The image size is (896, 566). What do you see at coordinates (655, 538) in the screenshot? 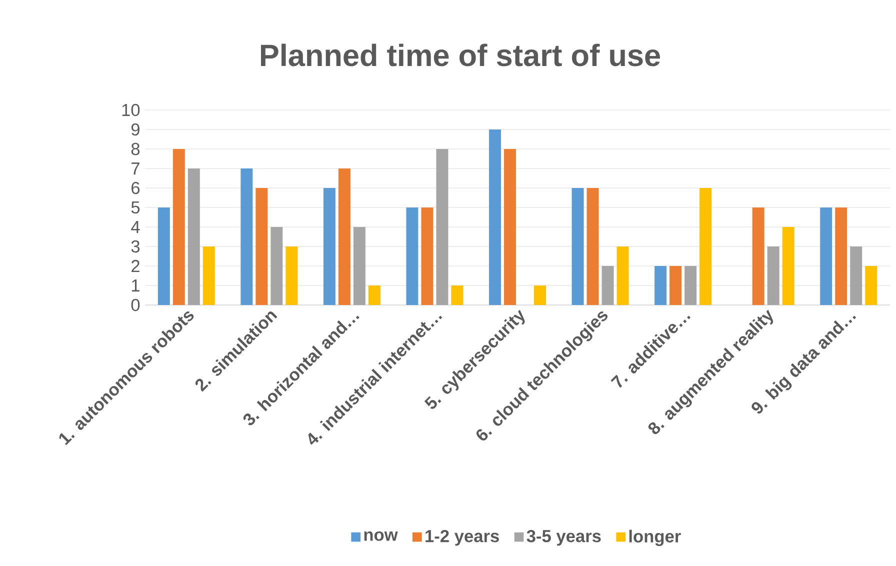
I see `legend-label: longer` at bounding box center [655, 538].